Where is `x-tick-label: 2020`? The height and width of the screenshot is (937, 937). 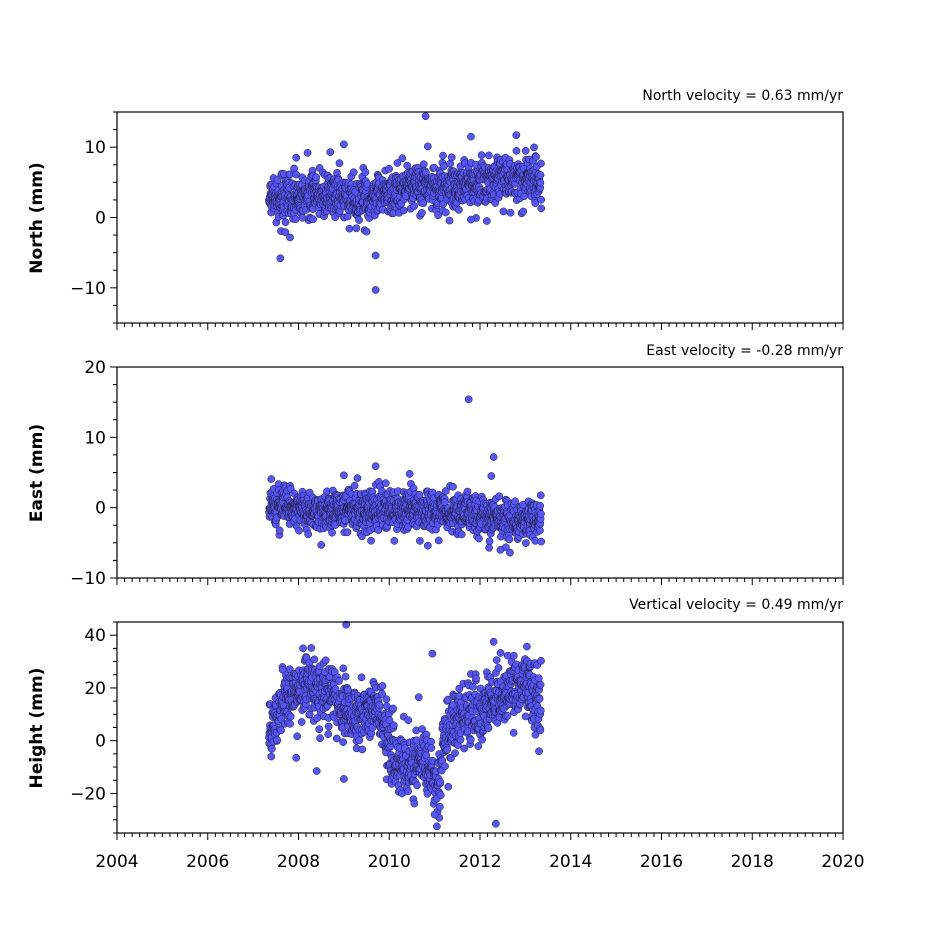 x-tick-label: 2020 is located at coordinates (842, 862).